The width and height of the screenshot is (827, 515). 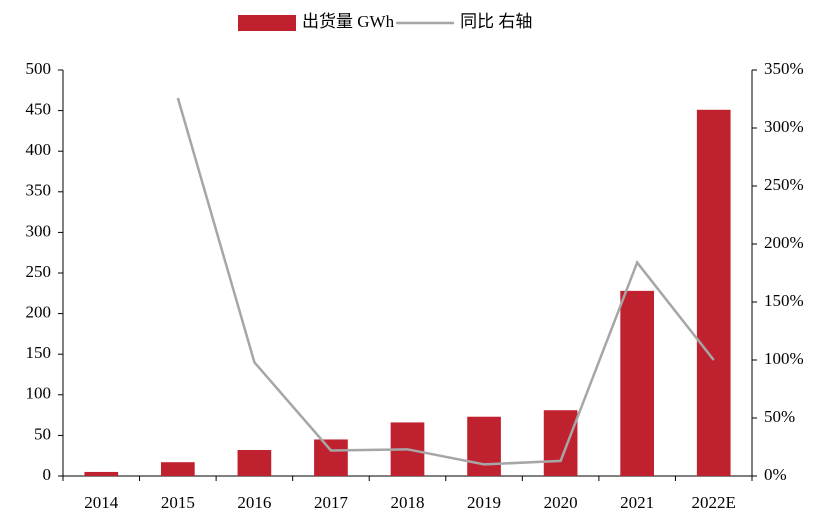 What do you see at coordinates (408, 502) in the screenshot?
I see `x-tick-label: 2018` at bounding box center [408, 502].